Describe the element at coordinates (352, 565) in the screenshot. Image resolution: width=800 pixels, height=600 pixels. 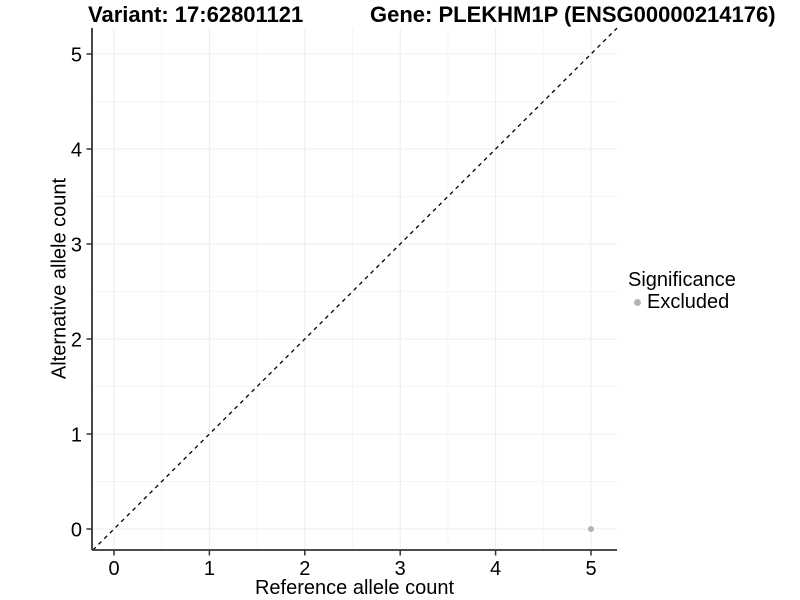
I see `x-tick-labels: 0 1 2 3 4 5` at that location.